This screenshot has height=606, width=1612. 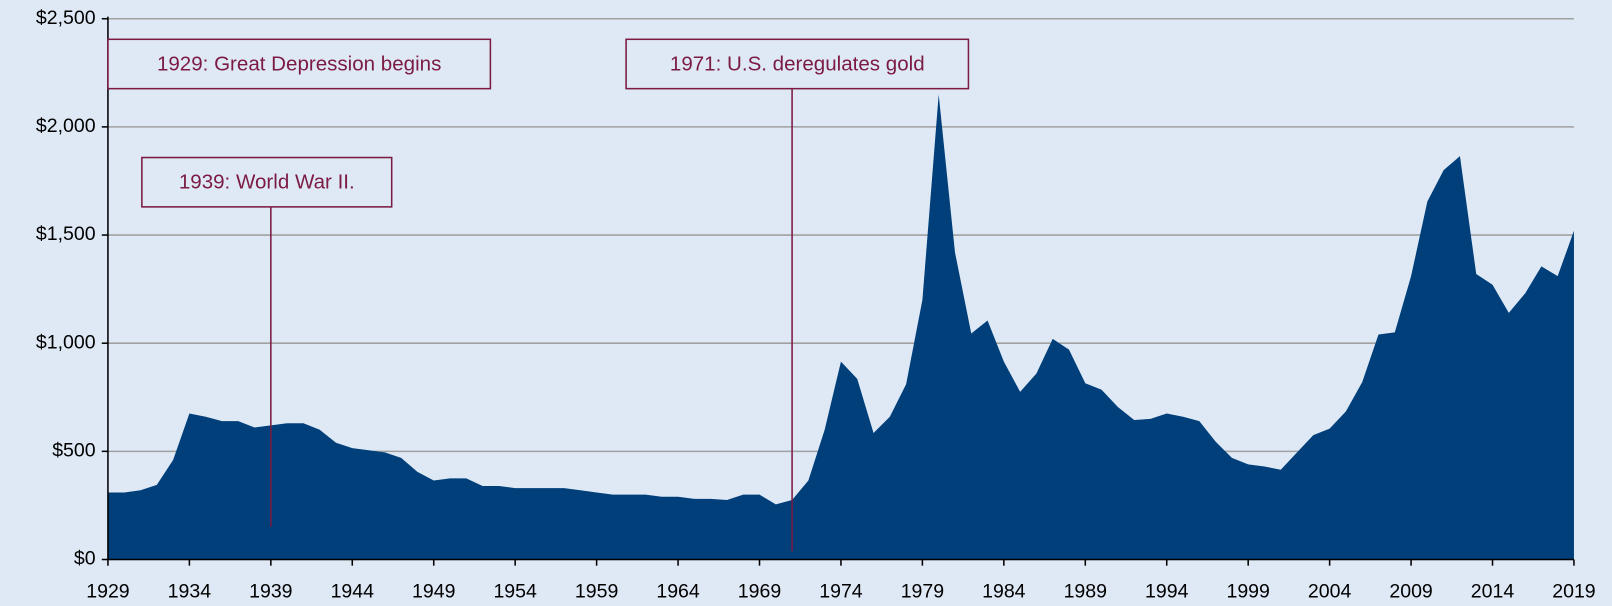 I want to click on x-tick-label: 2009, so click(x=1410, y=592).